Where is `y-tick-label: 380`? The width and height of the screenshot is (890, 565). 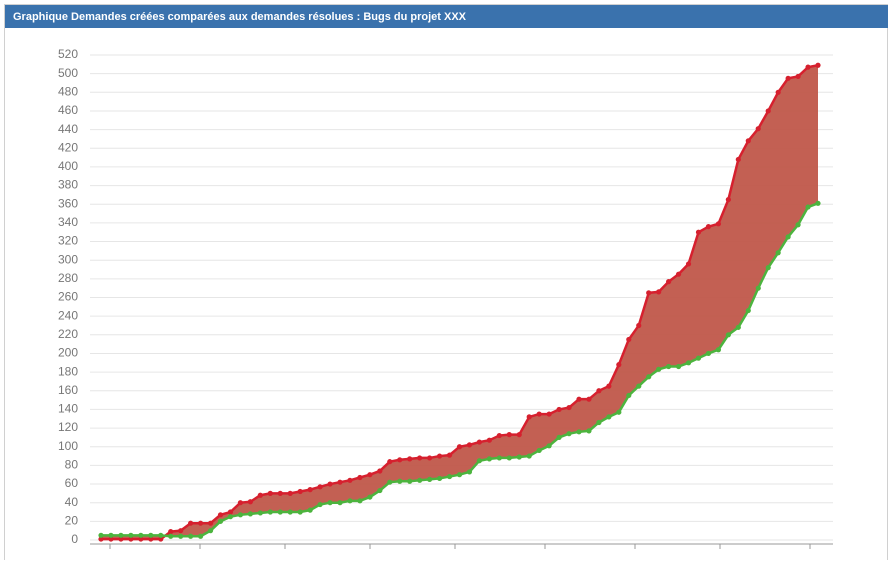
y-tick-label: 380 is located at coordinates (68, 185).